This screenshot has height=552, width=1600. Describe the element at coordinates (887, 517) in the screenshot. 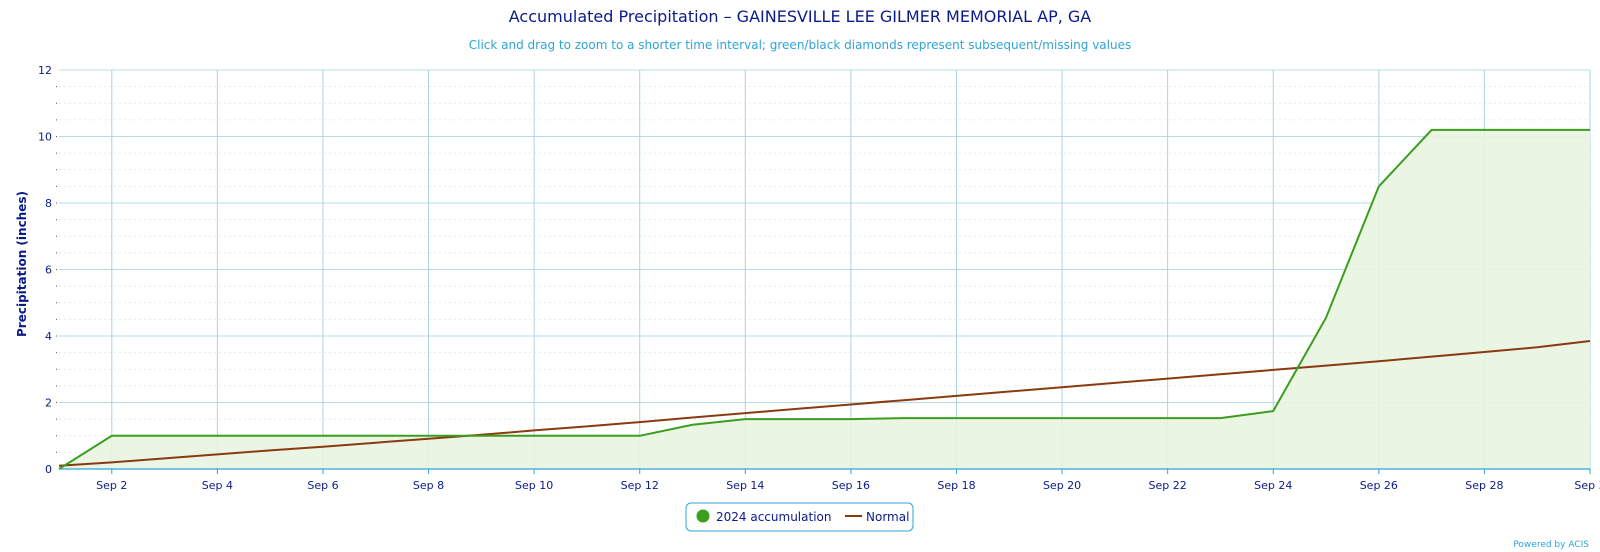

I see `legend-label-normal: Normal` at that location.